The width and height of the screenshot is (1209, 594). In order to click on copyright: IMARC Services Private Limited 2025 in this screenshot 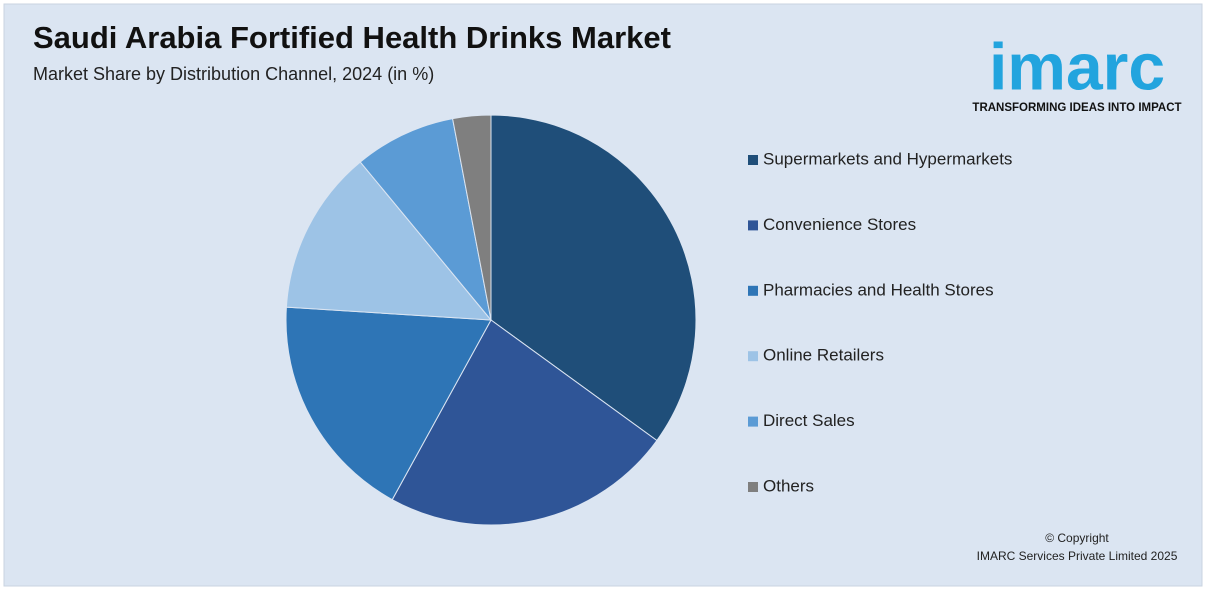, I will do `click(1077, 556)`.